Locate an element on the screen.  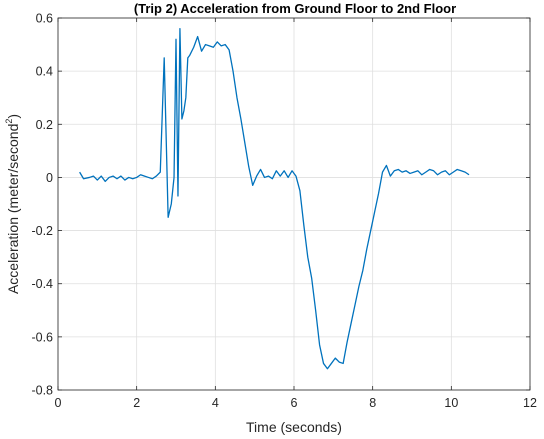
x-tick-label: 8 is located at coordinates (372, 403).